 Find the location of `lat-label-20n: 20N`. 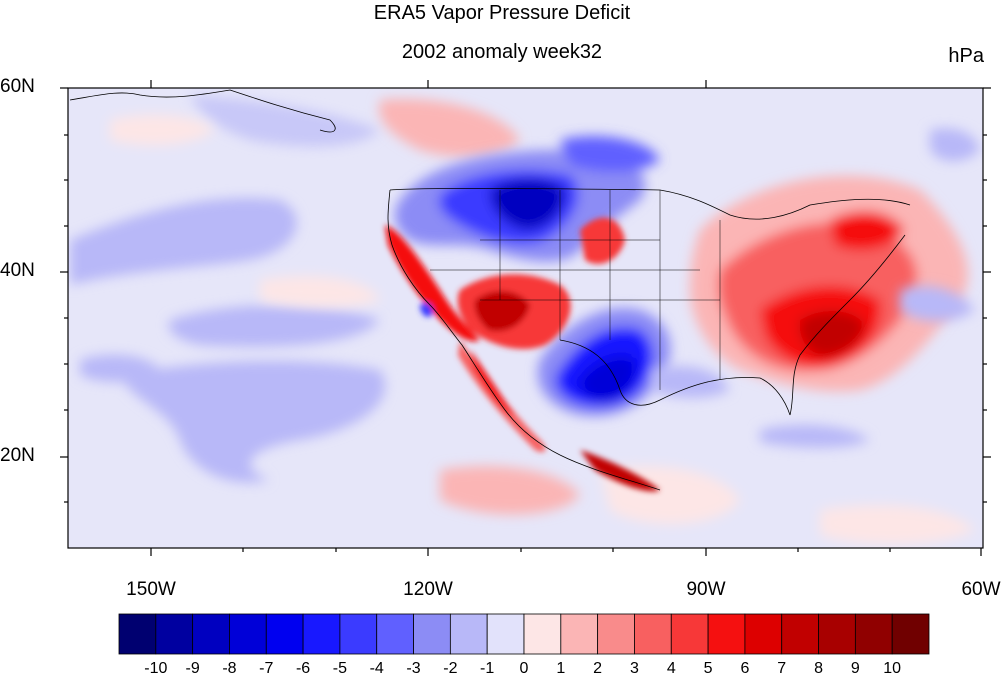

lat-label-20n: 20N is located at coordinates (17, 455).